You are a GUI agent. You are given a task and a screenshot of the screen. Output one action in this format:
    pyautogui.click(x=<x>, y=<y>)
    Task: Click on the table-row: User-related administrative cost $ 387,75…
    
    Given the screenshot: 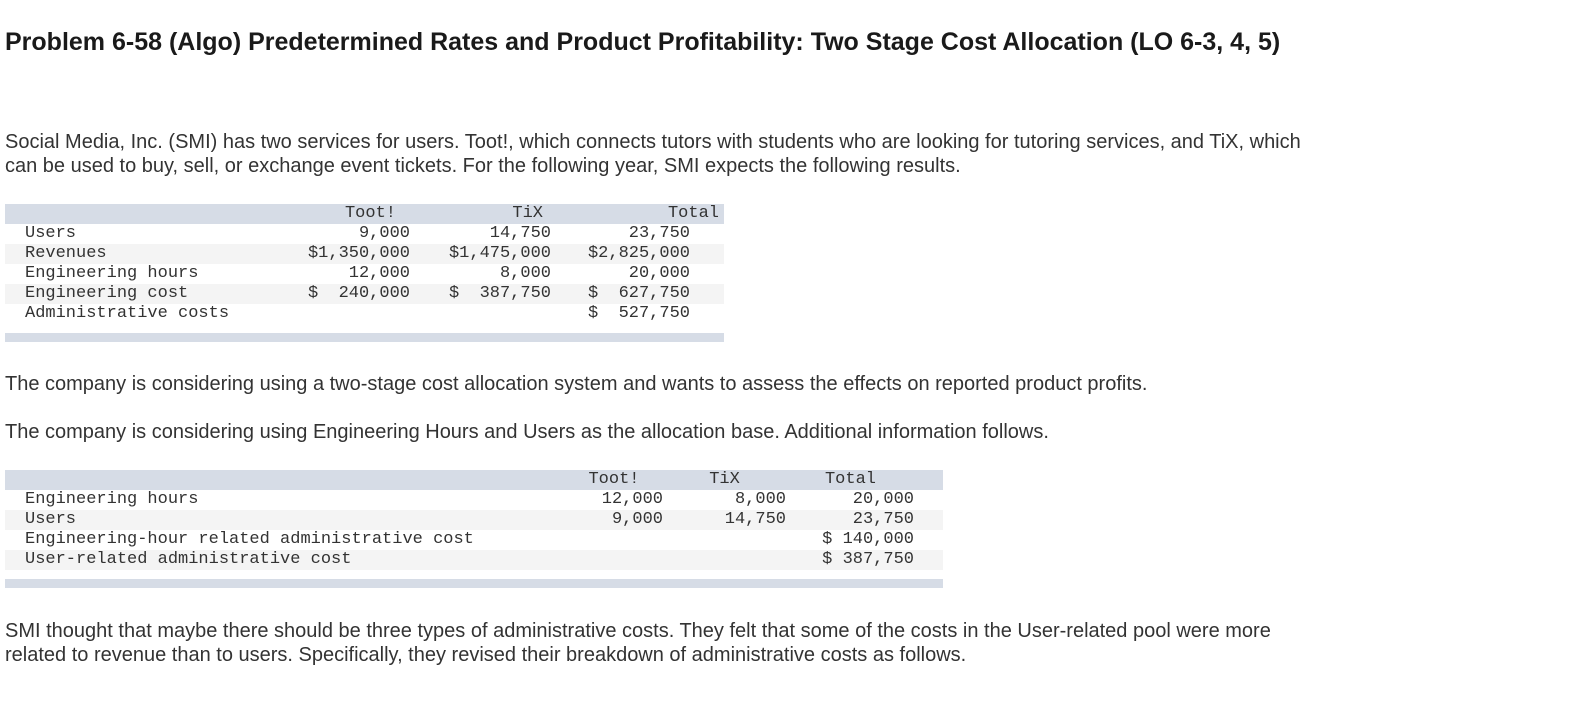 What is the action you would take?
    pyautogui.click(x=474, y=560)
    